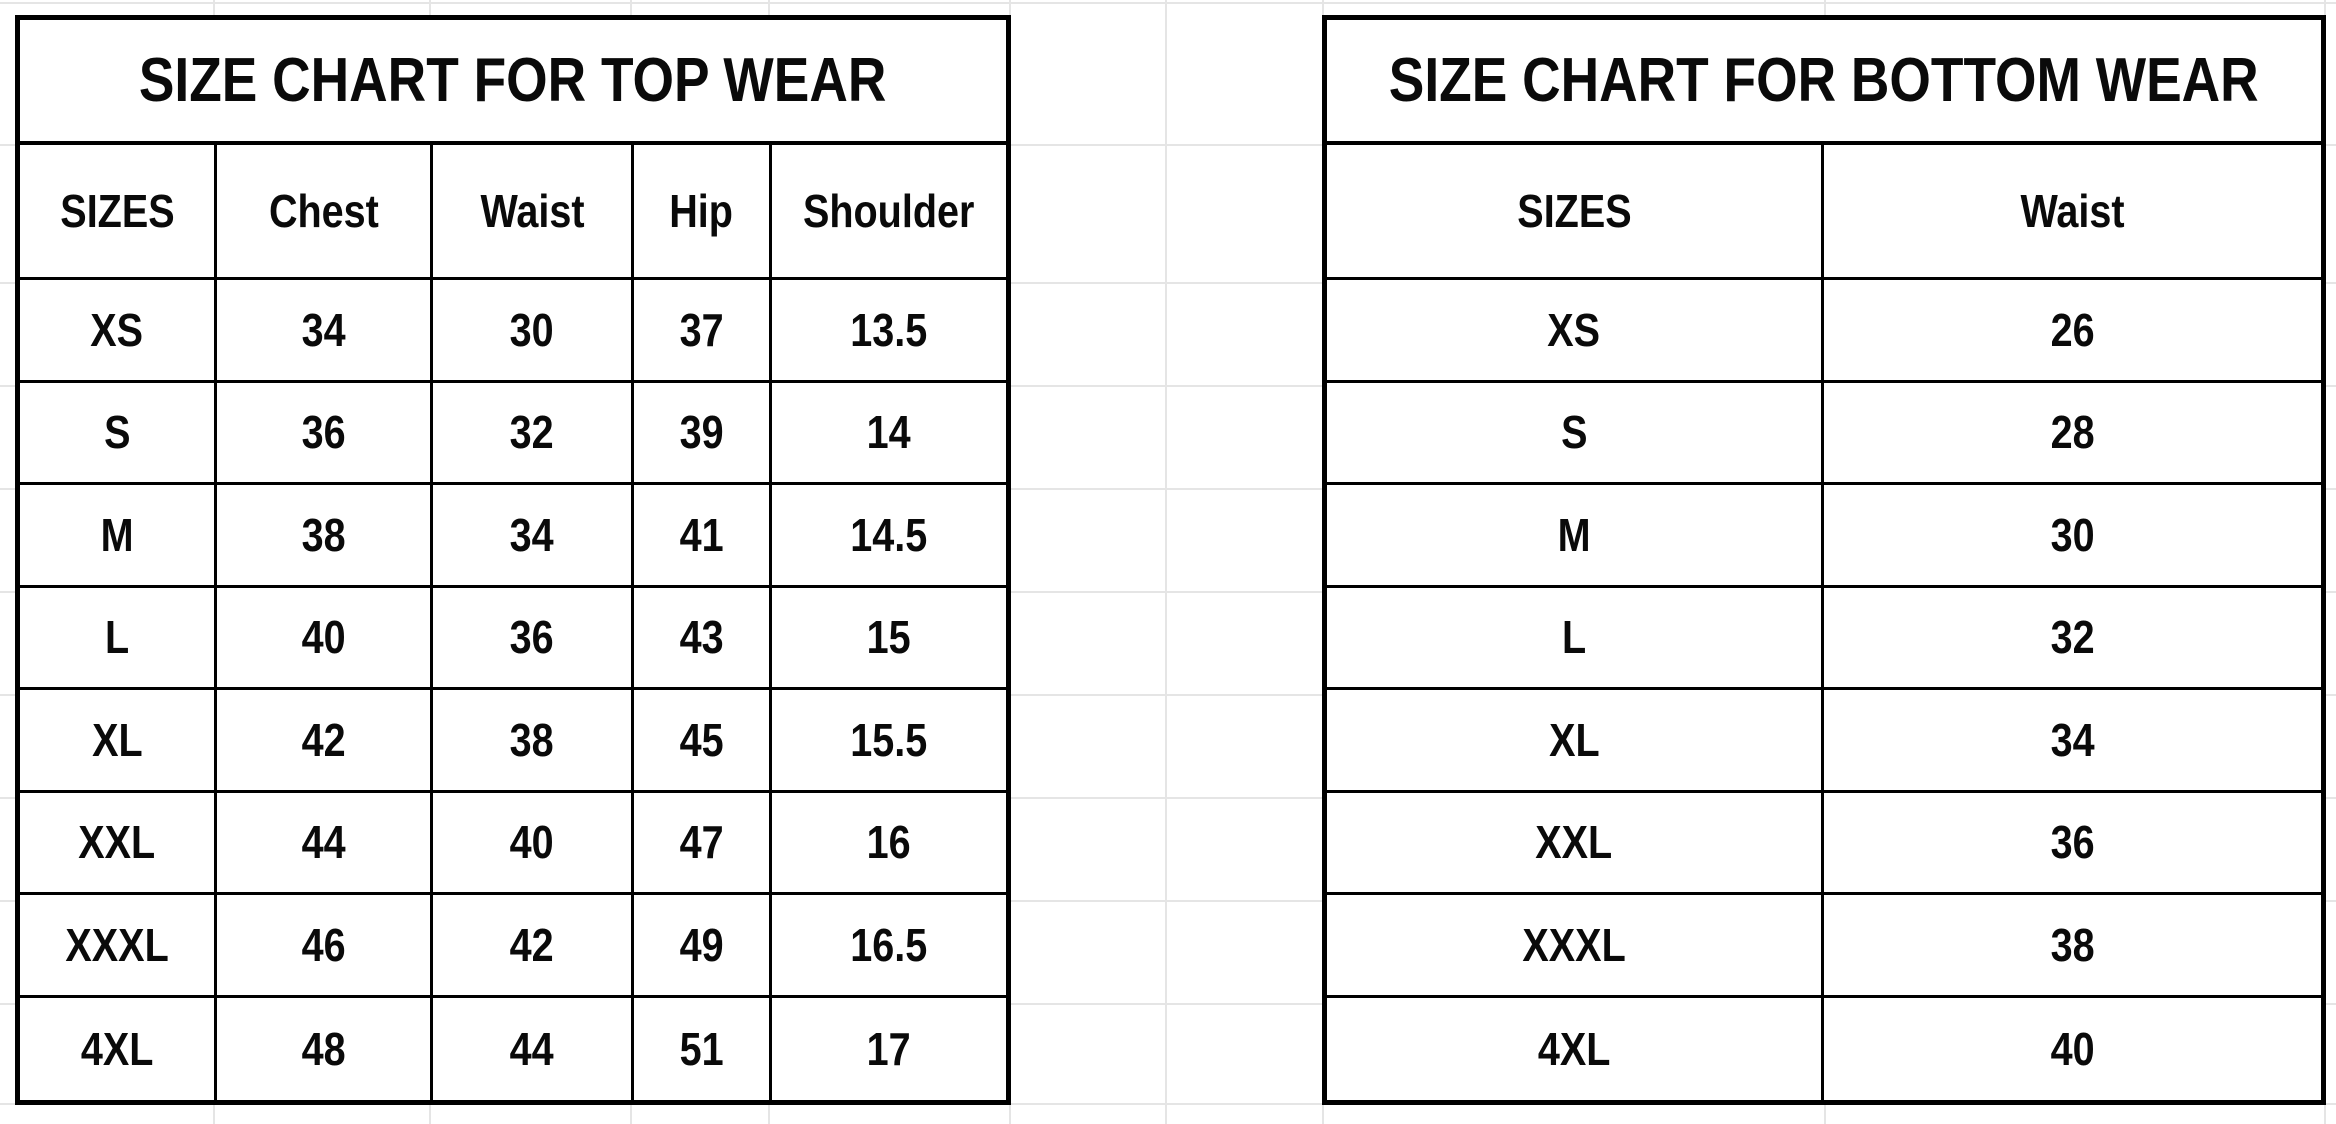  What do you see at coordinates (889, 1049) in the screenshot?
I see `value-cell: 17` at bounding box center [889, 1049].